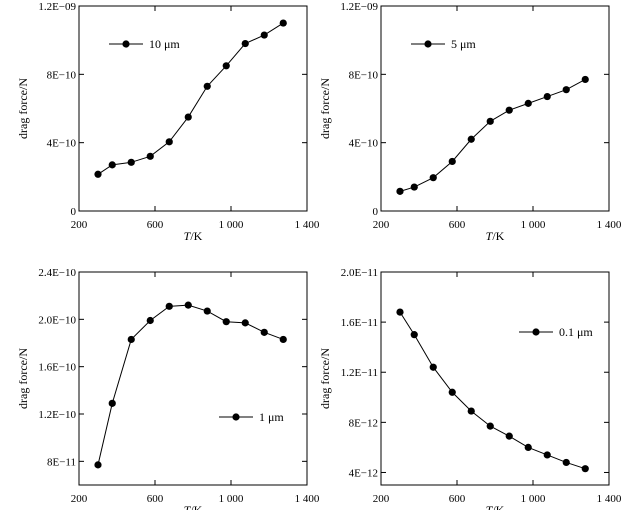 This screenshot has width=625, height=510. Describe the element at coordinates (144, 44) in the screenshot. I see `legend: 10 μm` at that location.